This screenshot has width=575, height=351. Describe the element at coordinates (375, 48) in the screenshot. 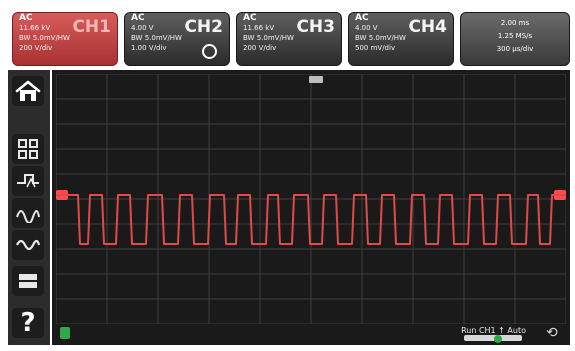

I see `channel-line: 500 mV/div` at that location.